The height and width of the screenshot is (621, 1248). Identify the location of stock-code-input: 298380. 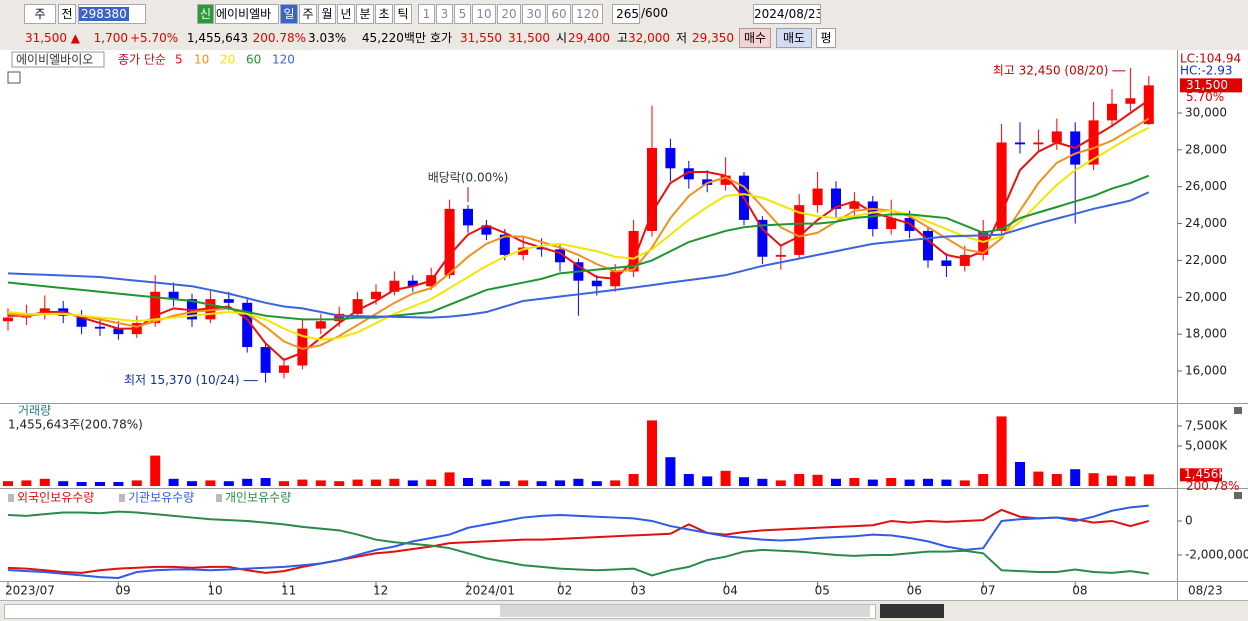
(112, 14).